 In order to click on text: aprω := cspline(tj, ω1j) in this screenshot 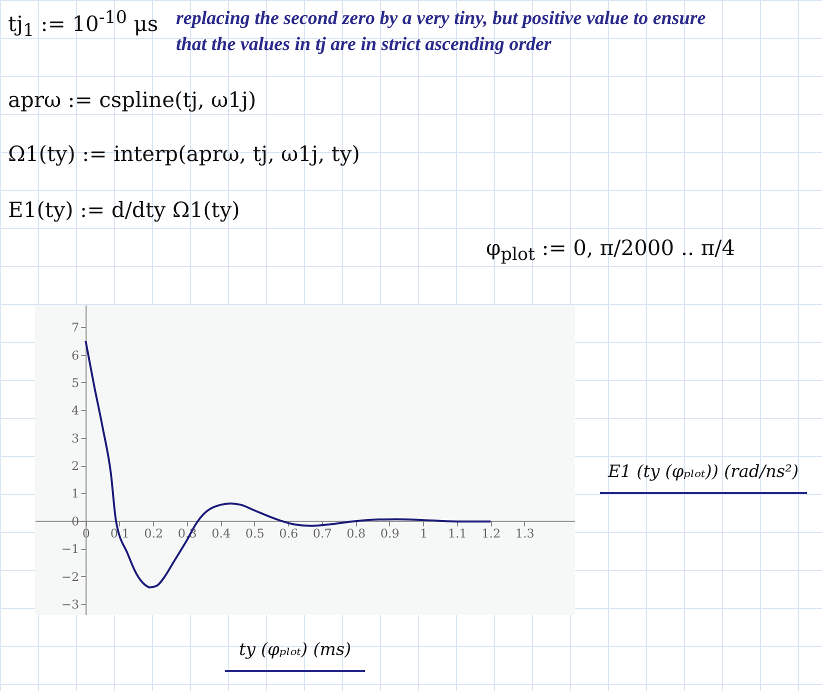, I will do `click(132, 100)`.